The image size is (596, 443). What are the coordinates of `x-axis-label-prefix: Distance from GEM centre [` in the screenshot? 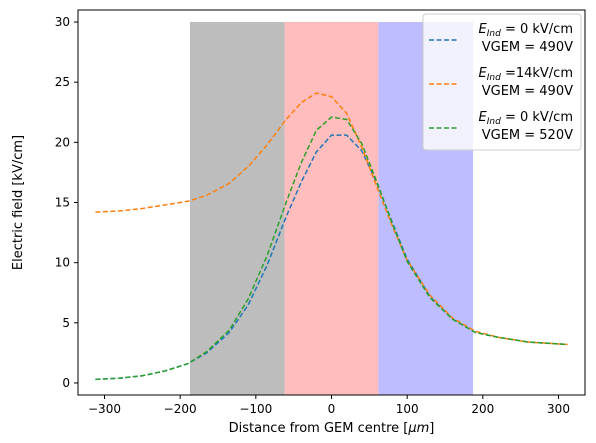 It's located at (319, 428).